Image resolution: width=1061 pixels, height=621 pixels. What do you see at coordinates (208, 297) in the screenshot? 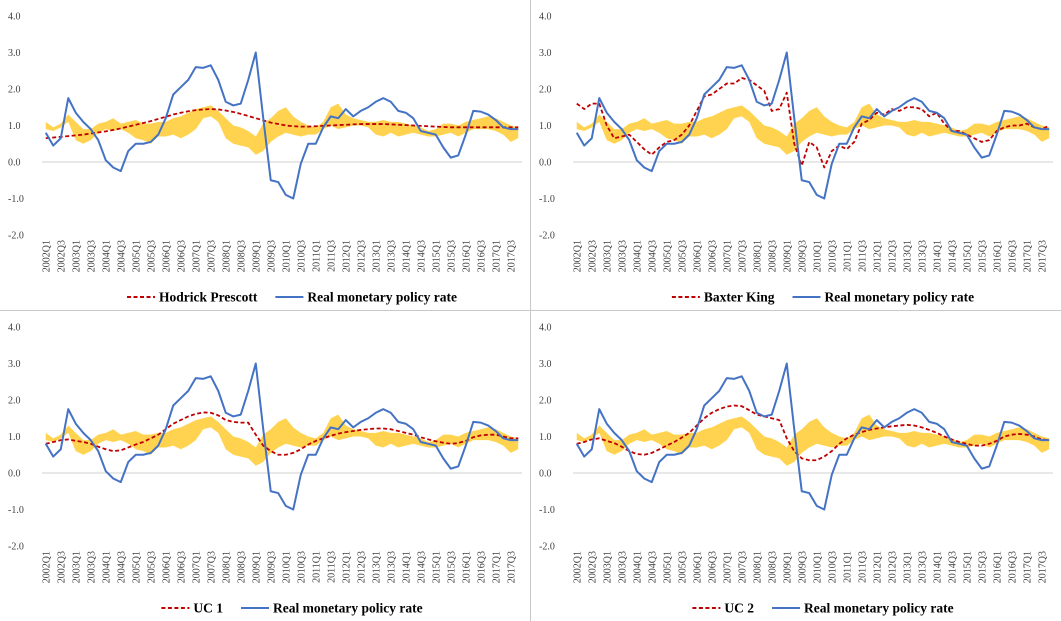
I see `legend-label: Hodrick Prescott` at bounding box center [208, 297].